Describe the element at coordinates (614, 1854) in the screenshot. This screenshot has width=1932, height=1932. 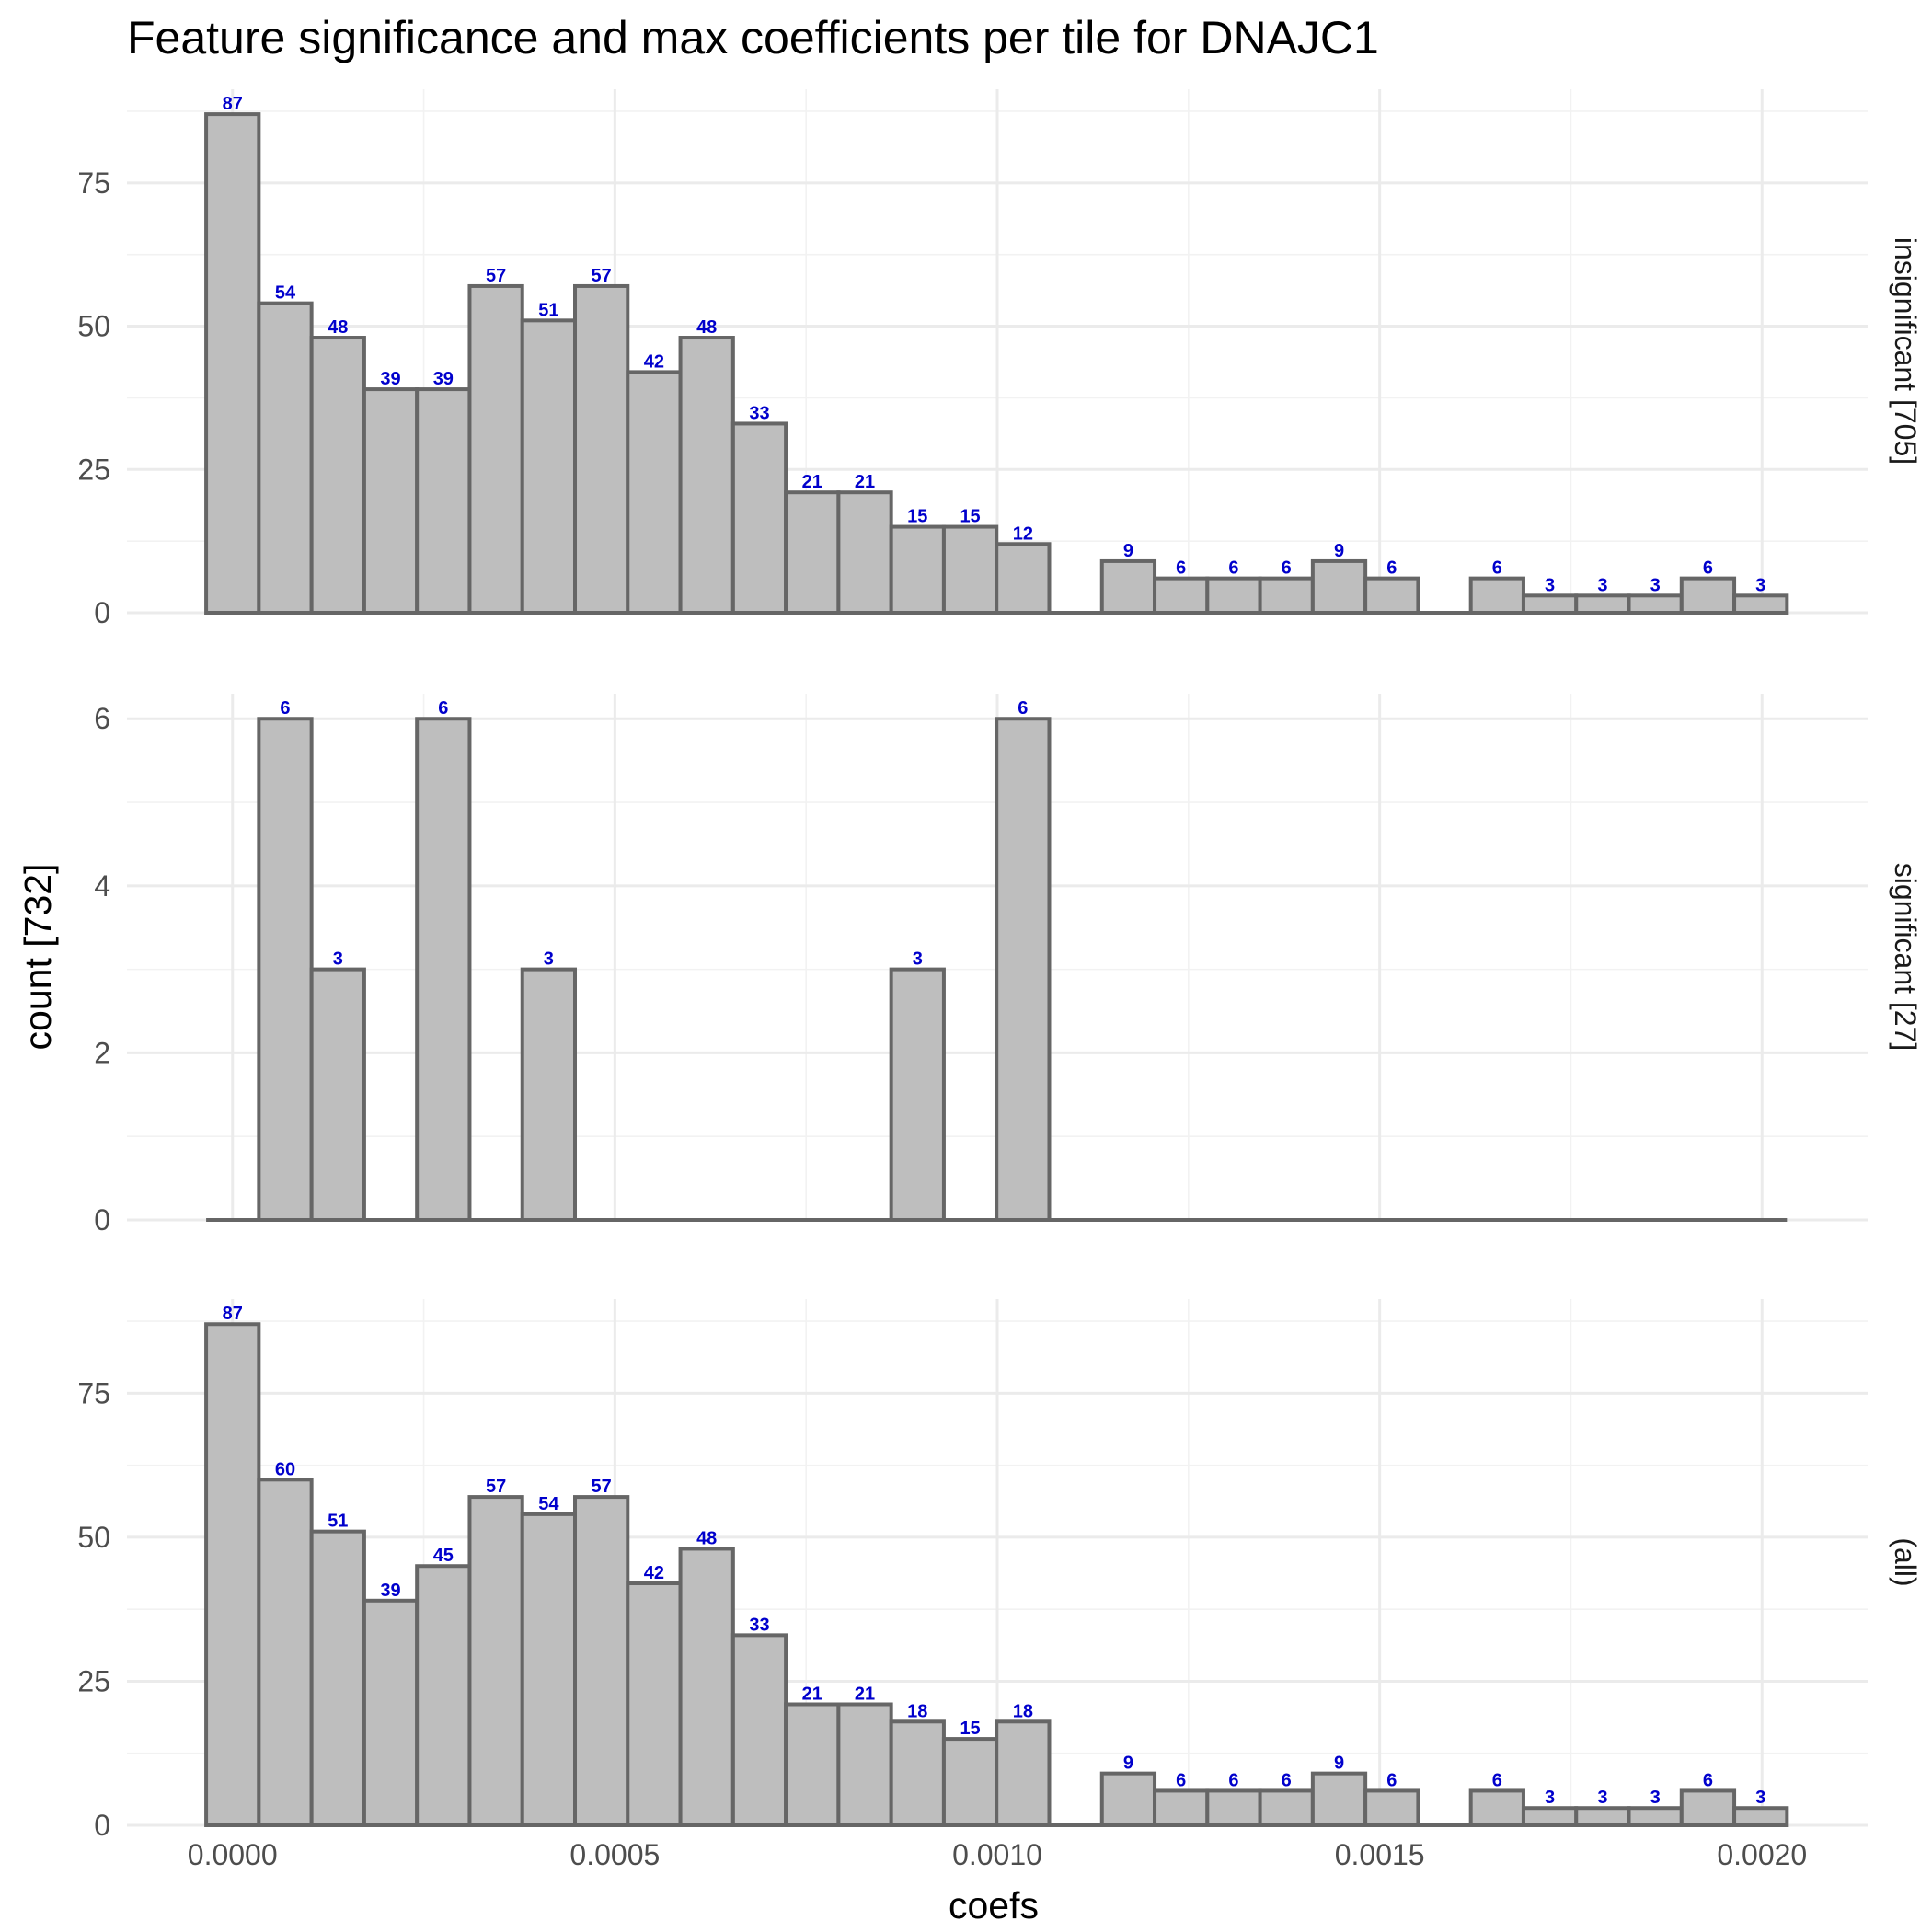
I see `x-tick-label: 0.0005` at that location.